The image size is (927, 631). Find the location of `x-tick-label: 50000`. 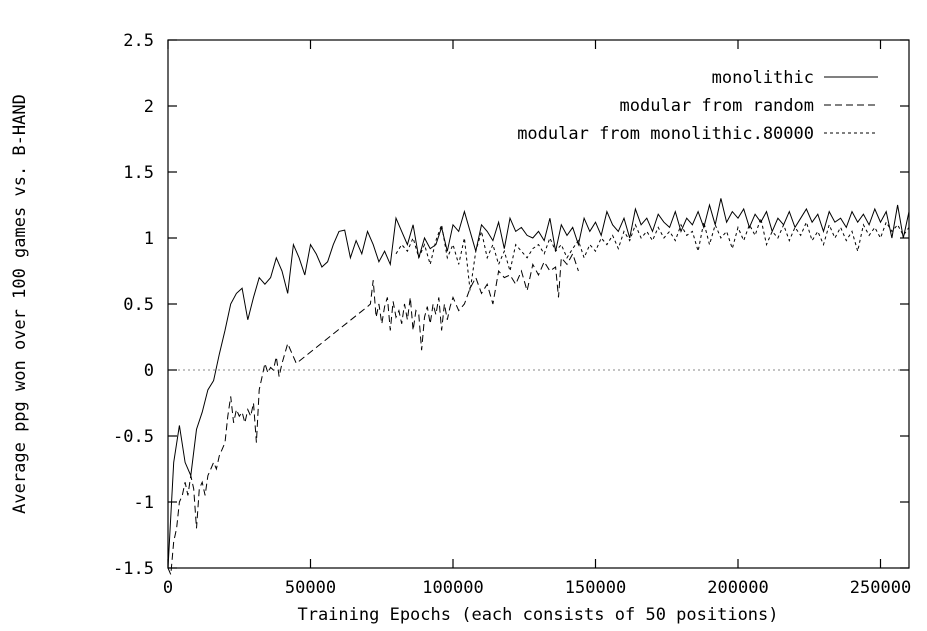

x-tick-label: 50000 is located at coordinates (310, 588).